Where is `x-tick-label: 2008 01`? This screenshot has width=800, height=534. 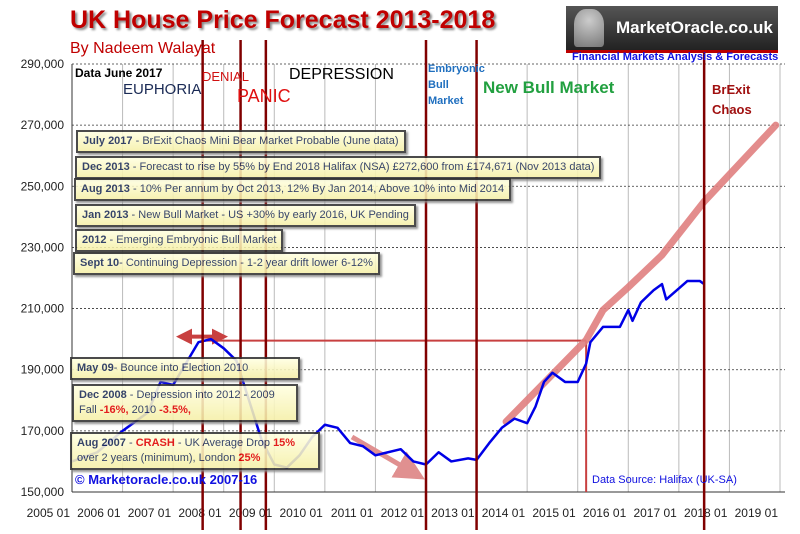 x-tick-label: 2008 01 is located at coordinates (200, 513).